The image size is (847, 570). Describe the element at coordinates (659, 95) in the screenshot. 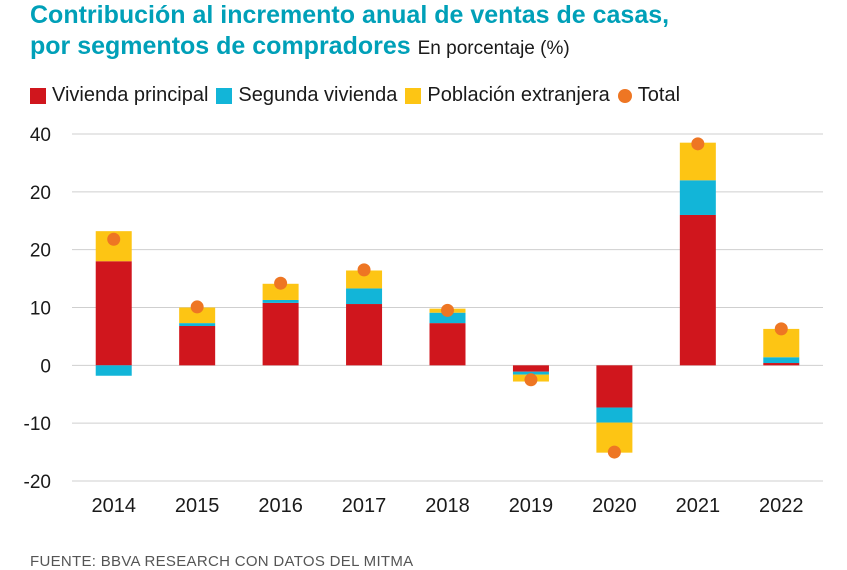

I see `legend-label-total: Total` at that location.